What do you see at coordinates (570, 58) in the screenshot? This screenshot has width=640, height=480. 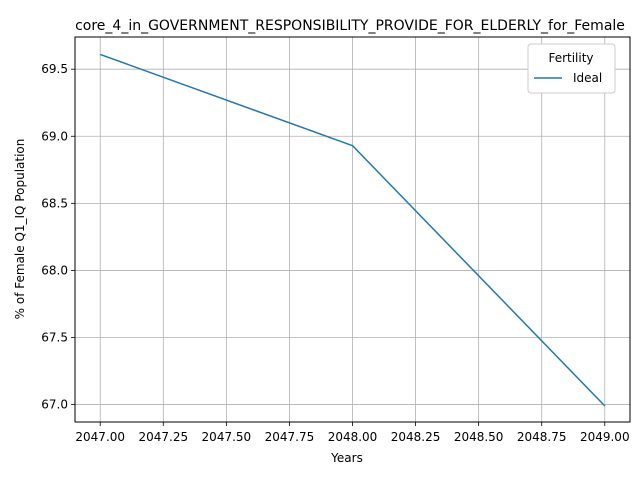 I see `legend-title: Fertility` at bounding box center [570, 58].